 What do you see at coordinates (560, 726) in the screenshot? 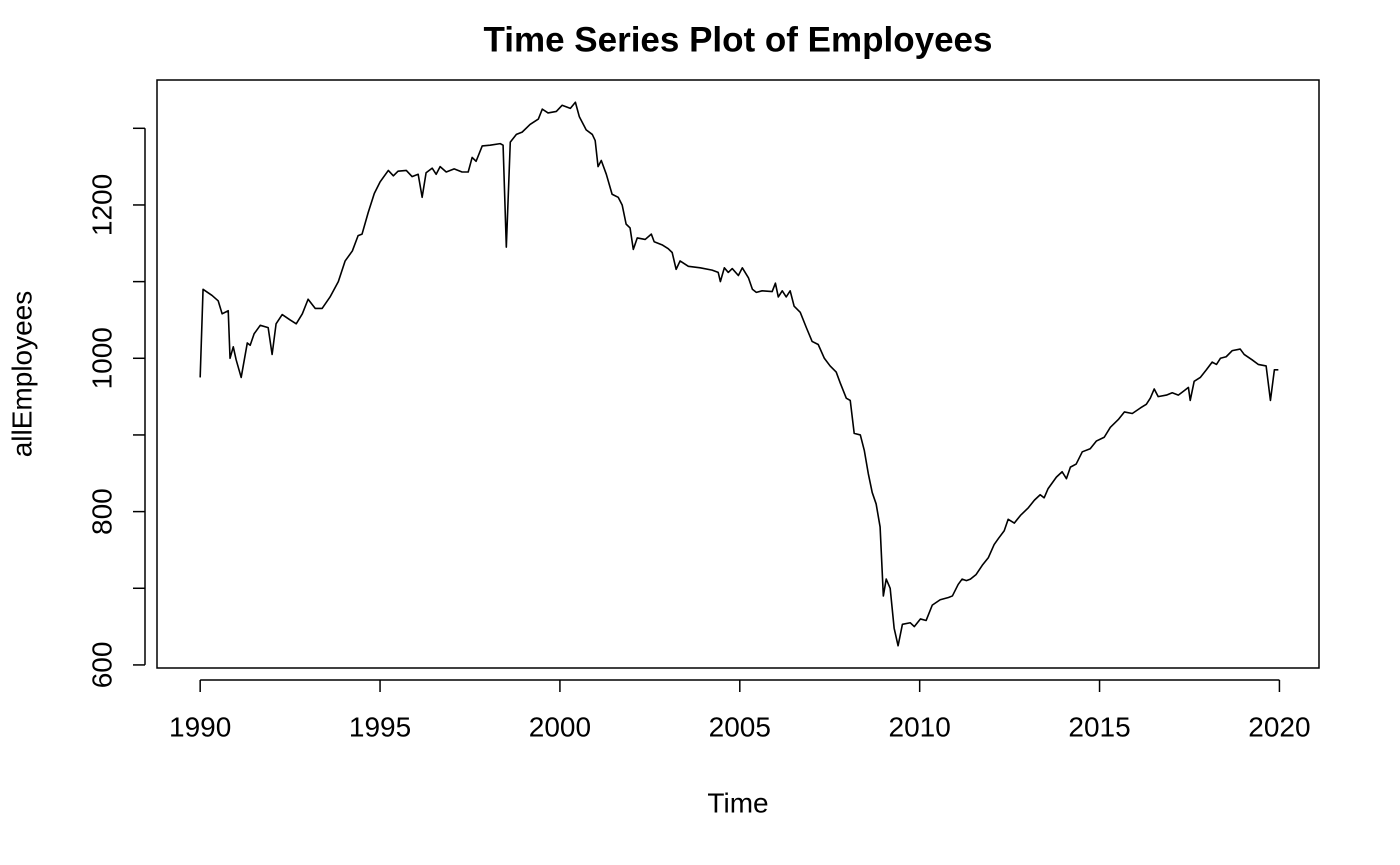
I see `x-tick-label: 2000` at bounding box center [560, 726].